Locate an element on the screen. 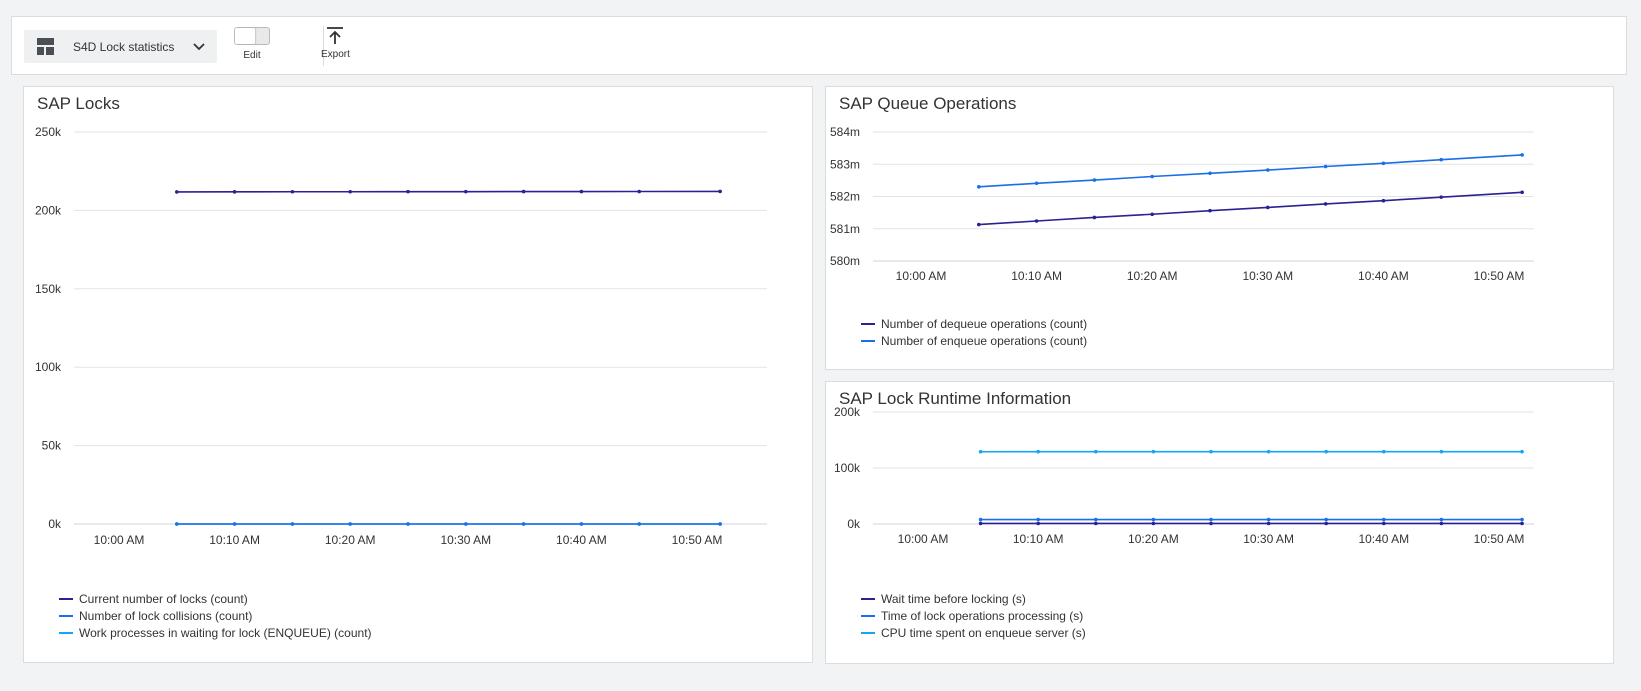 This screenshot has width=1641, height=691. y-tick-label: 50k is located at coordinates (52, 446).